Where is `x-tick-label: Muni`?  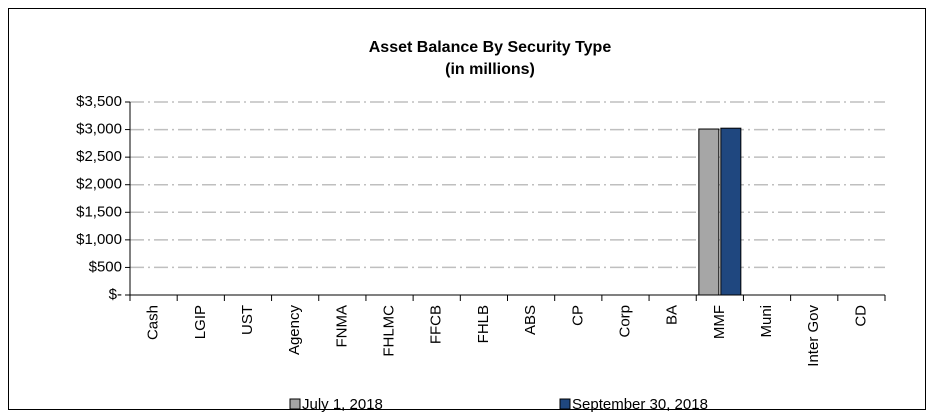 x-tick-label: Muni is located at coordinates (766, 321).